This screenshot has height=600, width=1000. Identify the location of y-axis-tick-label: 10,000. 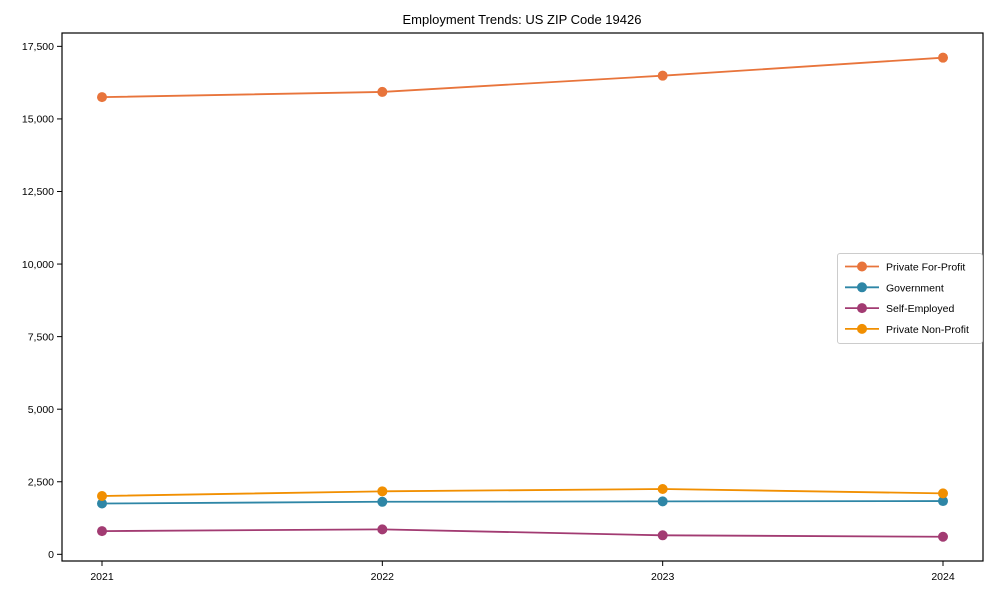
(38, 265).